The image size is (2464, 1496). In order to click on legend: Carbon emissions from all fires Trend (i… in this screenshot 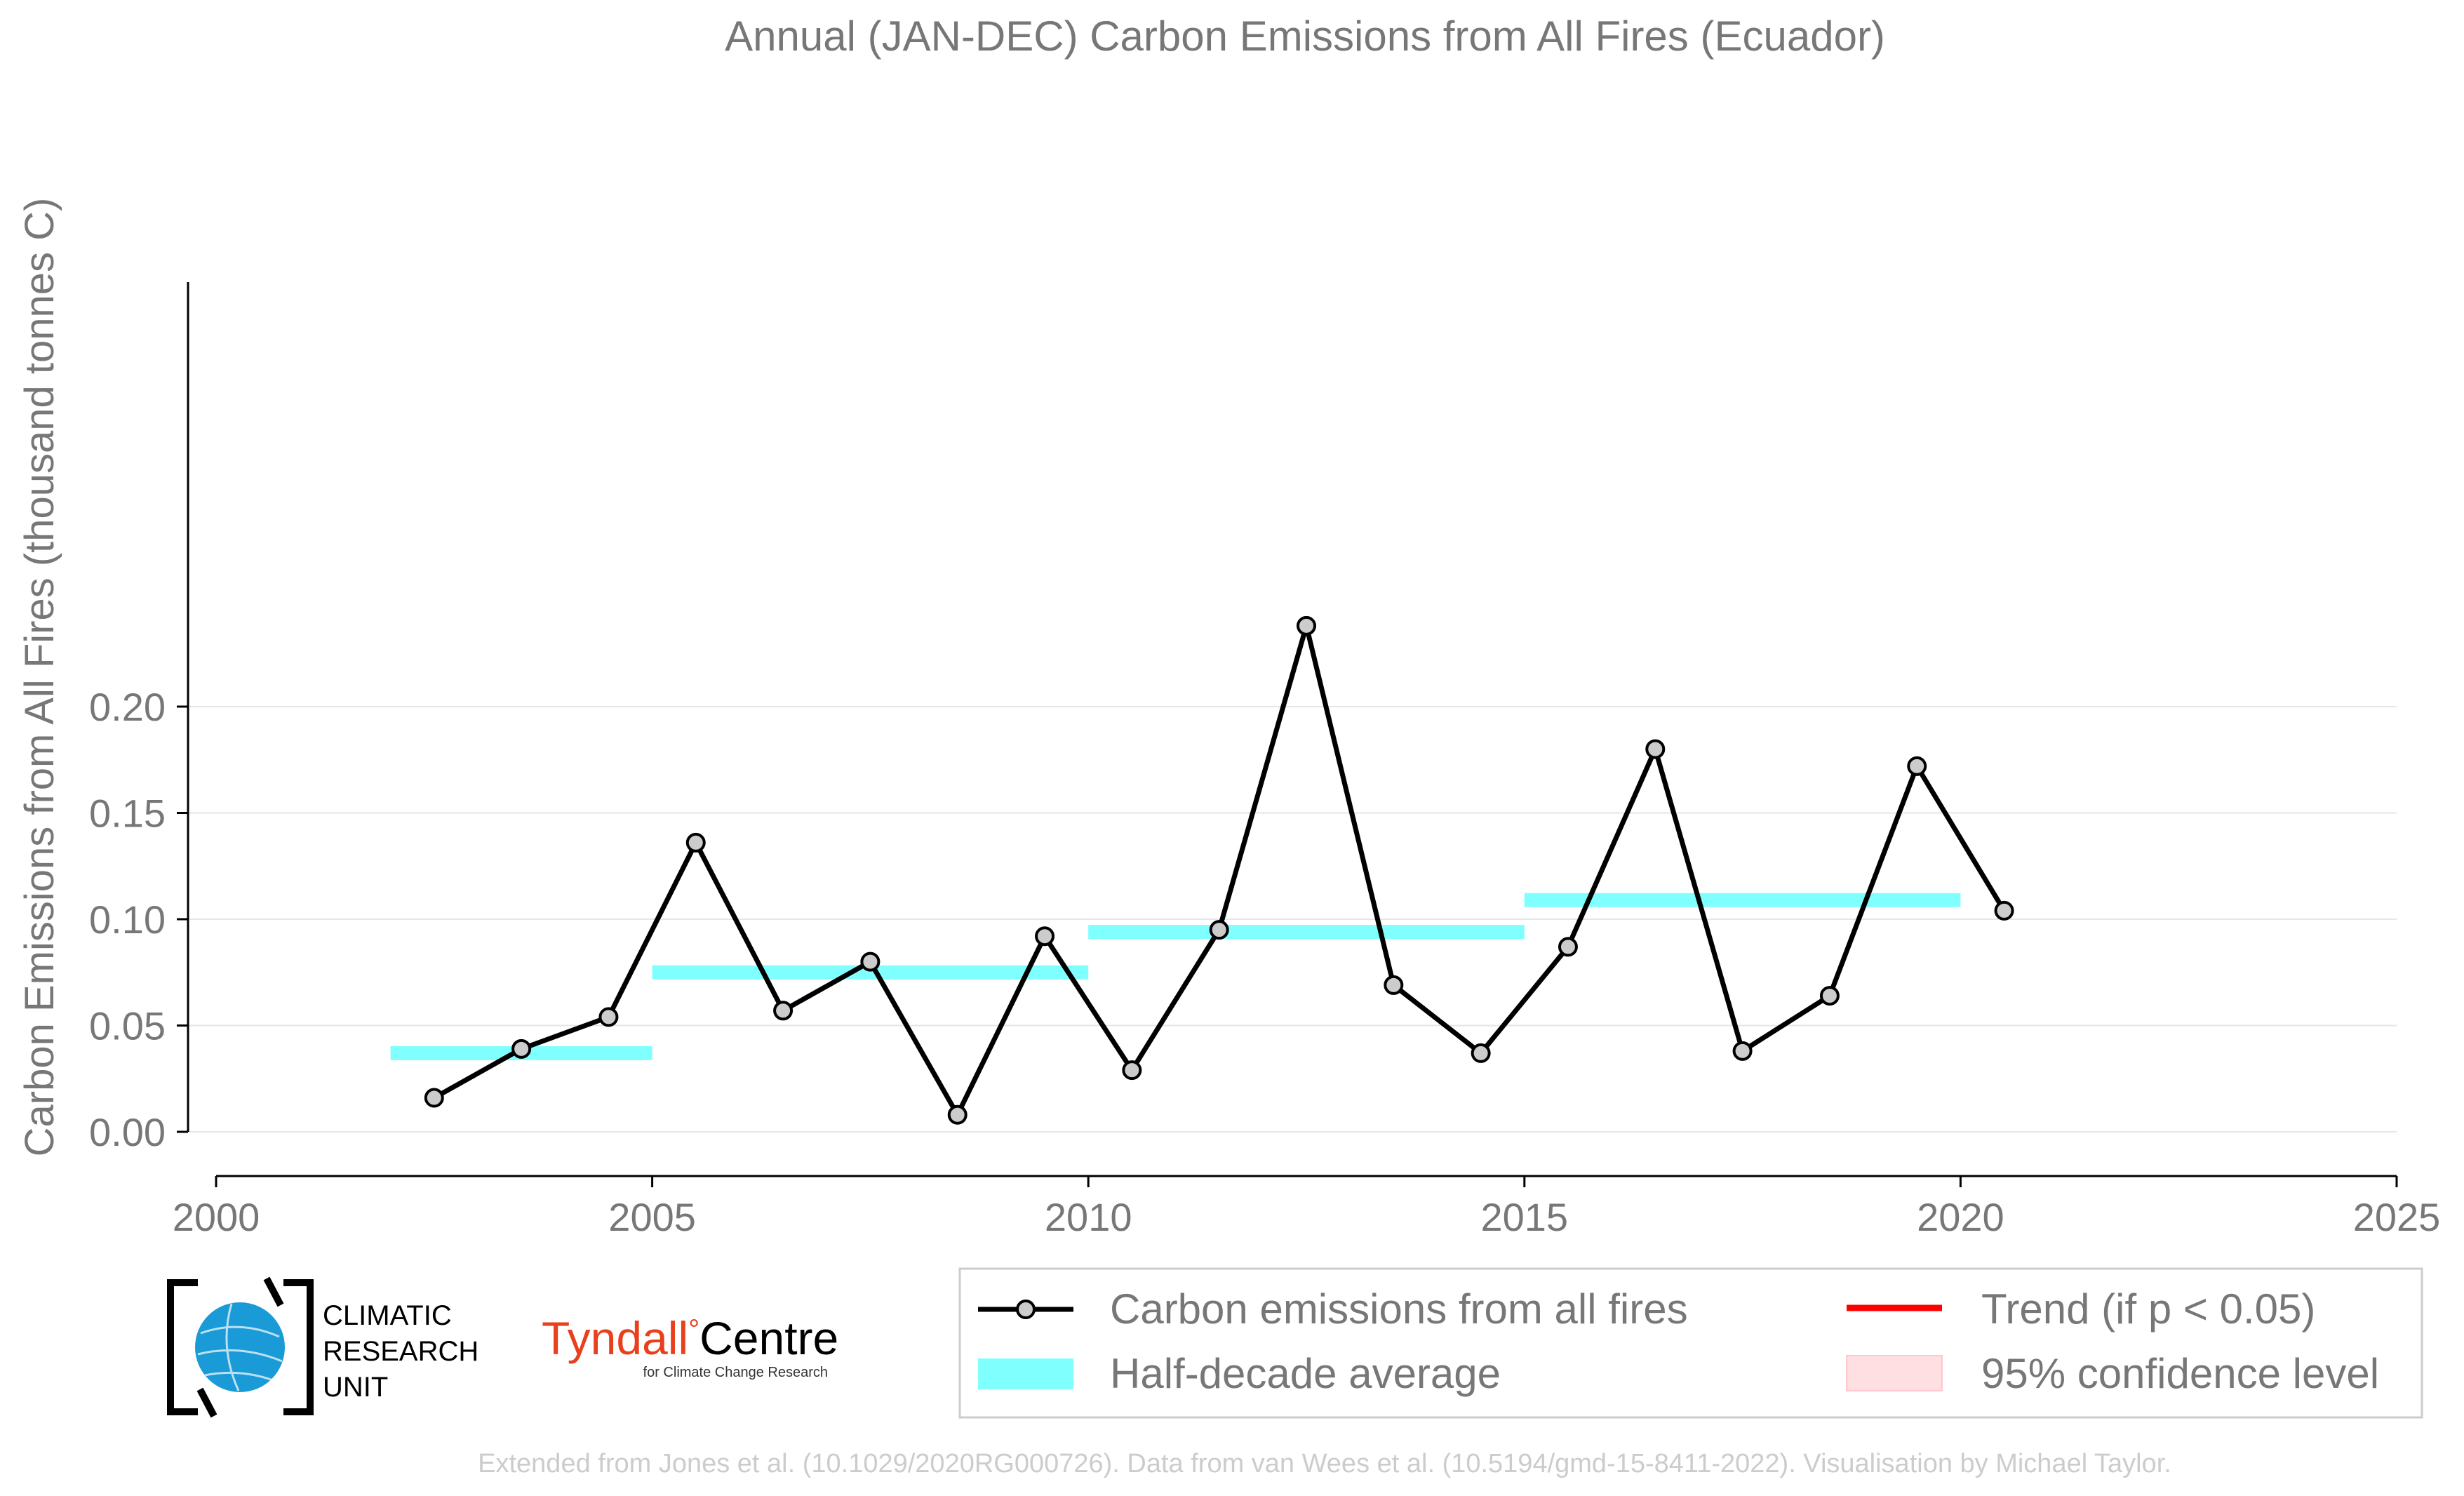, I will do `click(1690, 1343)`.